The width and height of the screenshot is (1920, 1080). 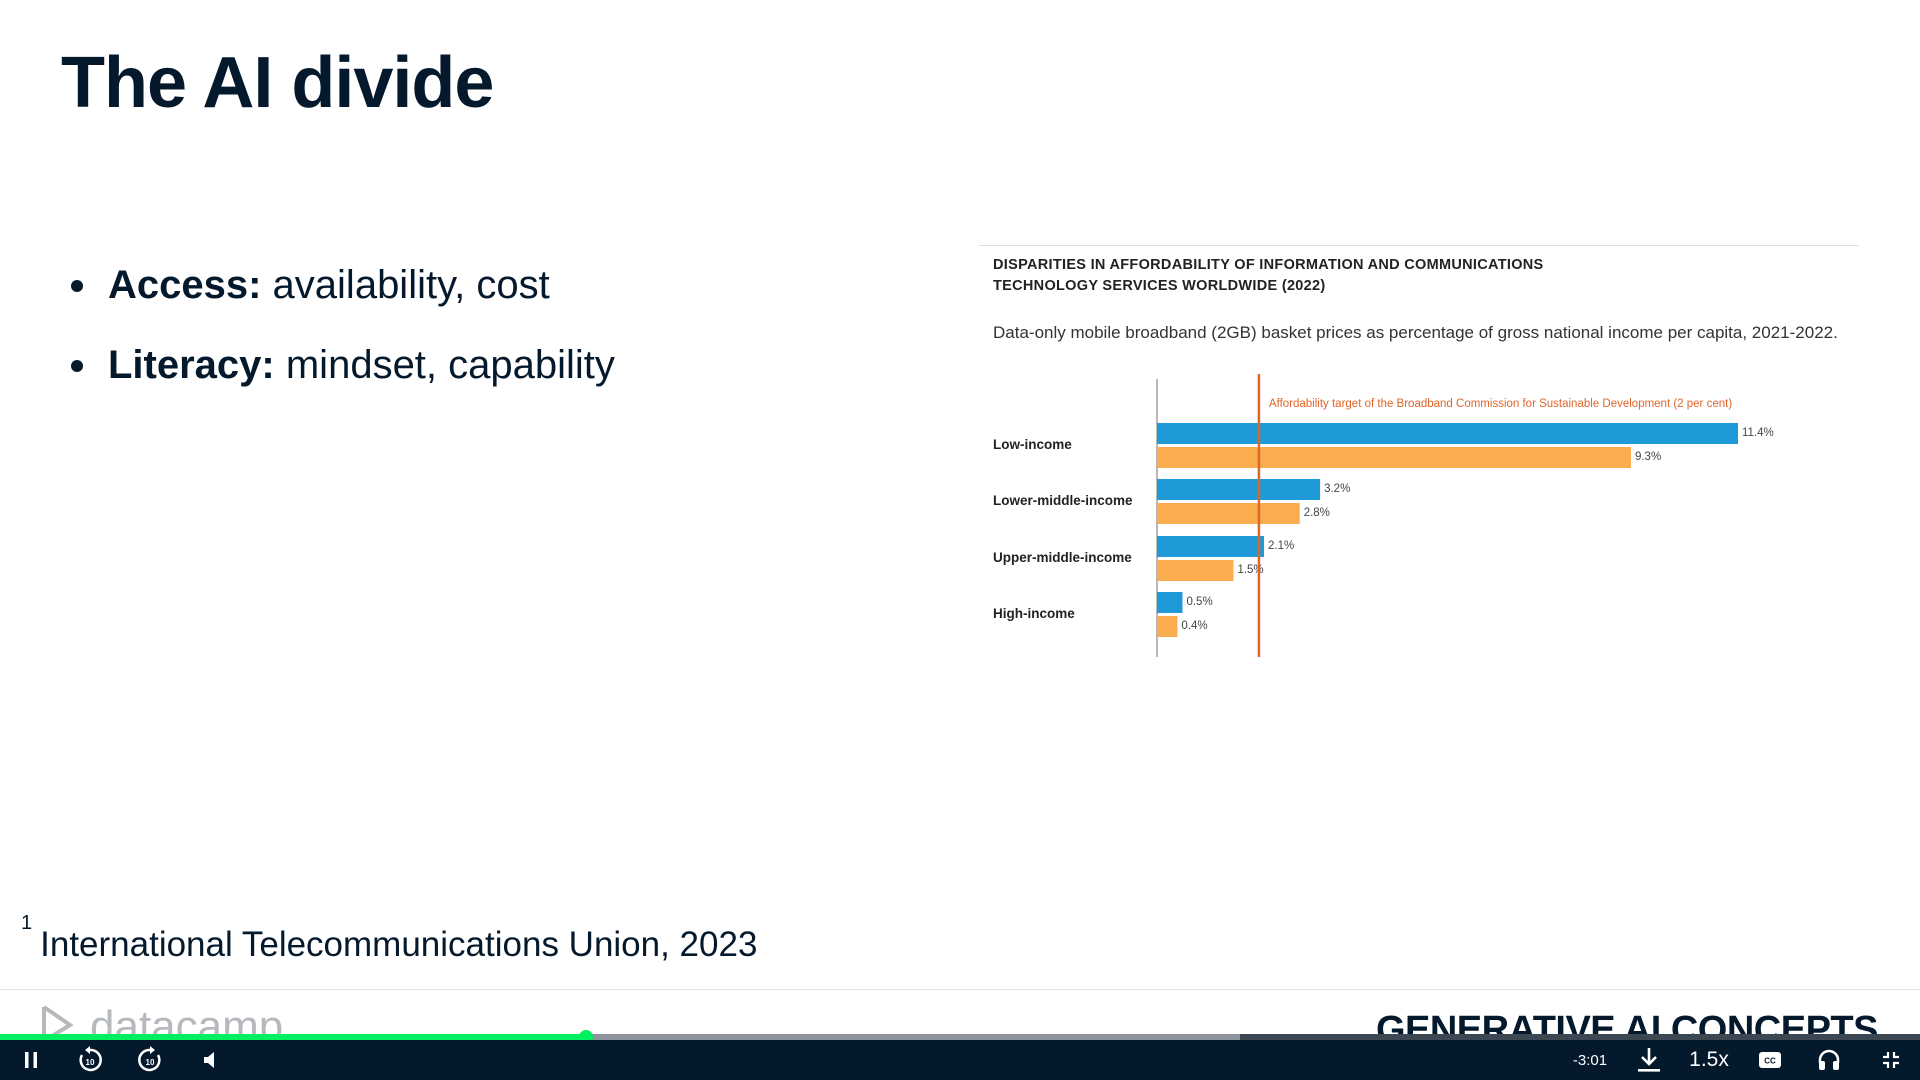 What do you see at coordinates (277, 83) in the screenshot?
I see `slide-title: The AI divide` at bounding box center [277, 83].